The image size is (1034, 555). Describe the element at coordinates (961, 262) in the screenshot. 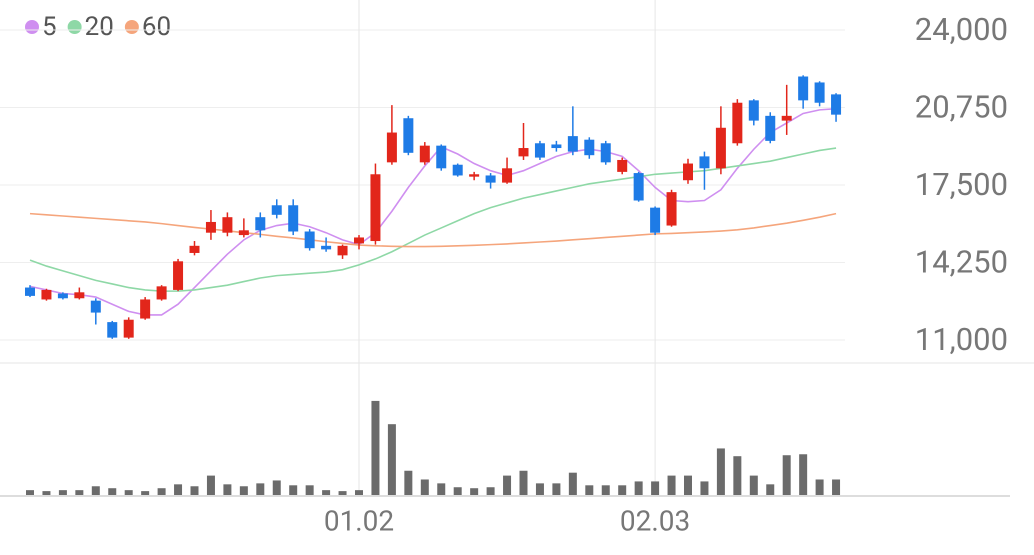

I see `y-tick-label: 14,250` at that location.